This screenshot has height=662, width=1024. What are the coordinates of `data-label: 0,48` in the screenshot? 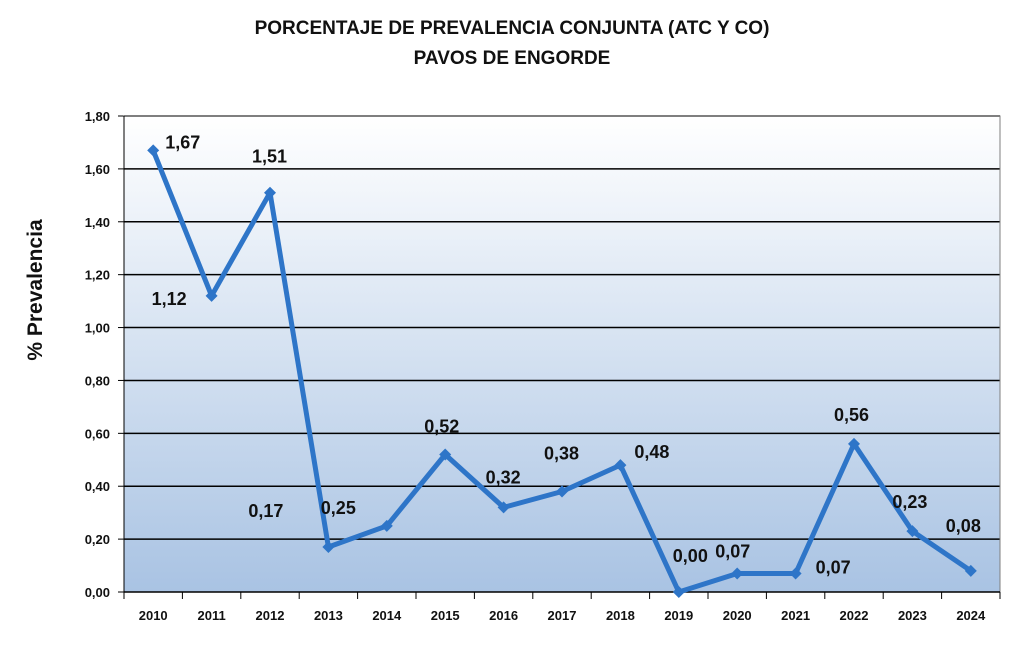 It's located at (651, 452).